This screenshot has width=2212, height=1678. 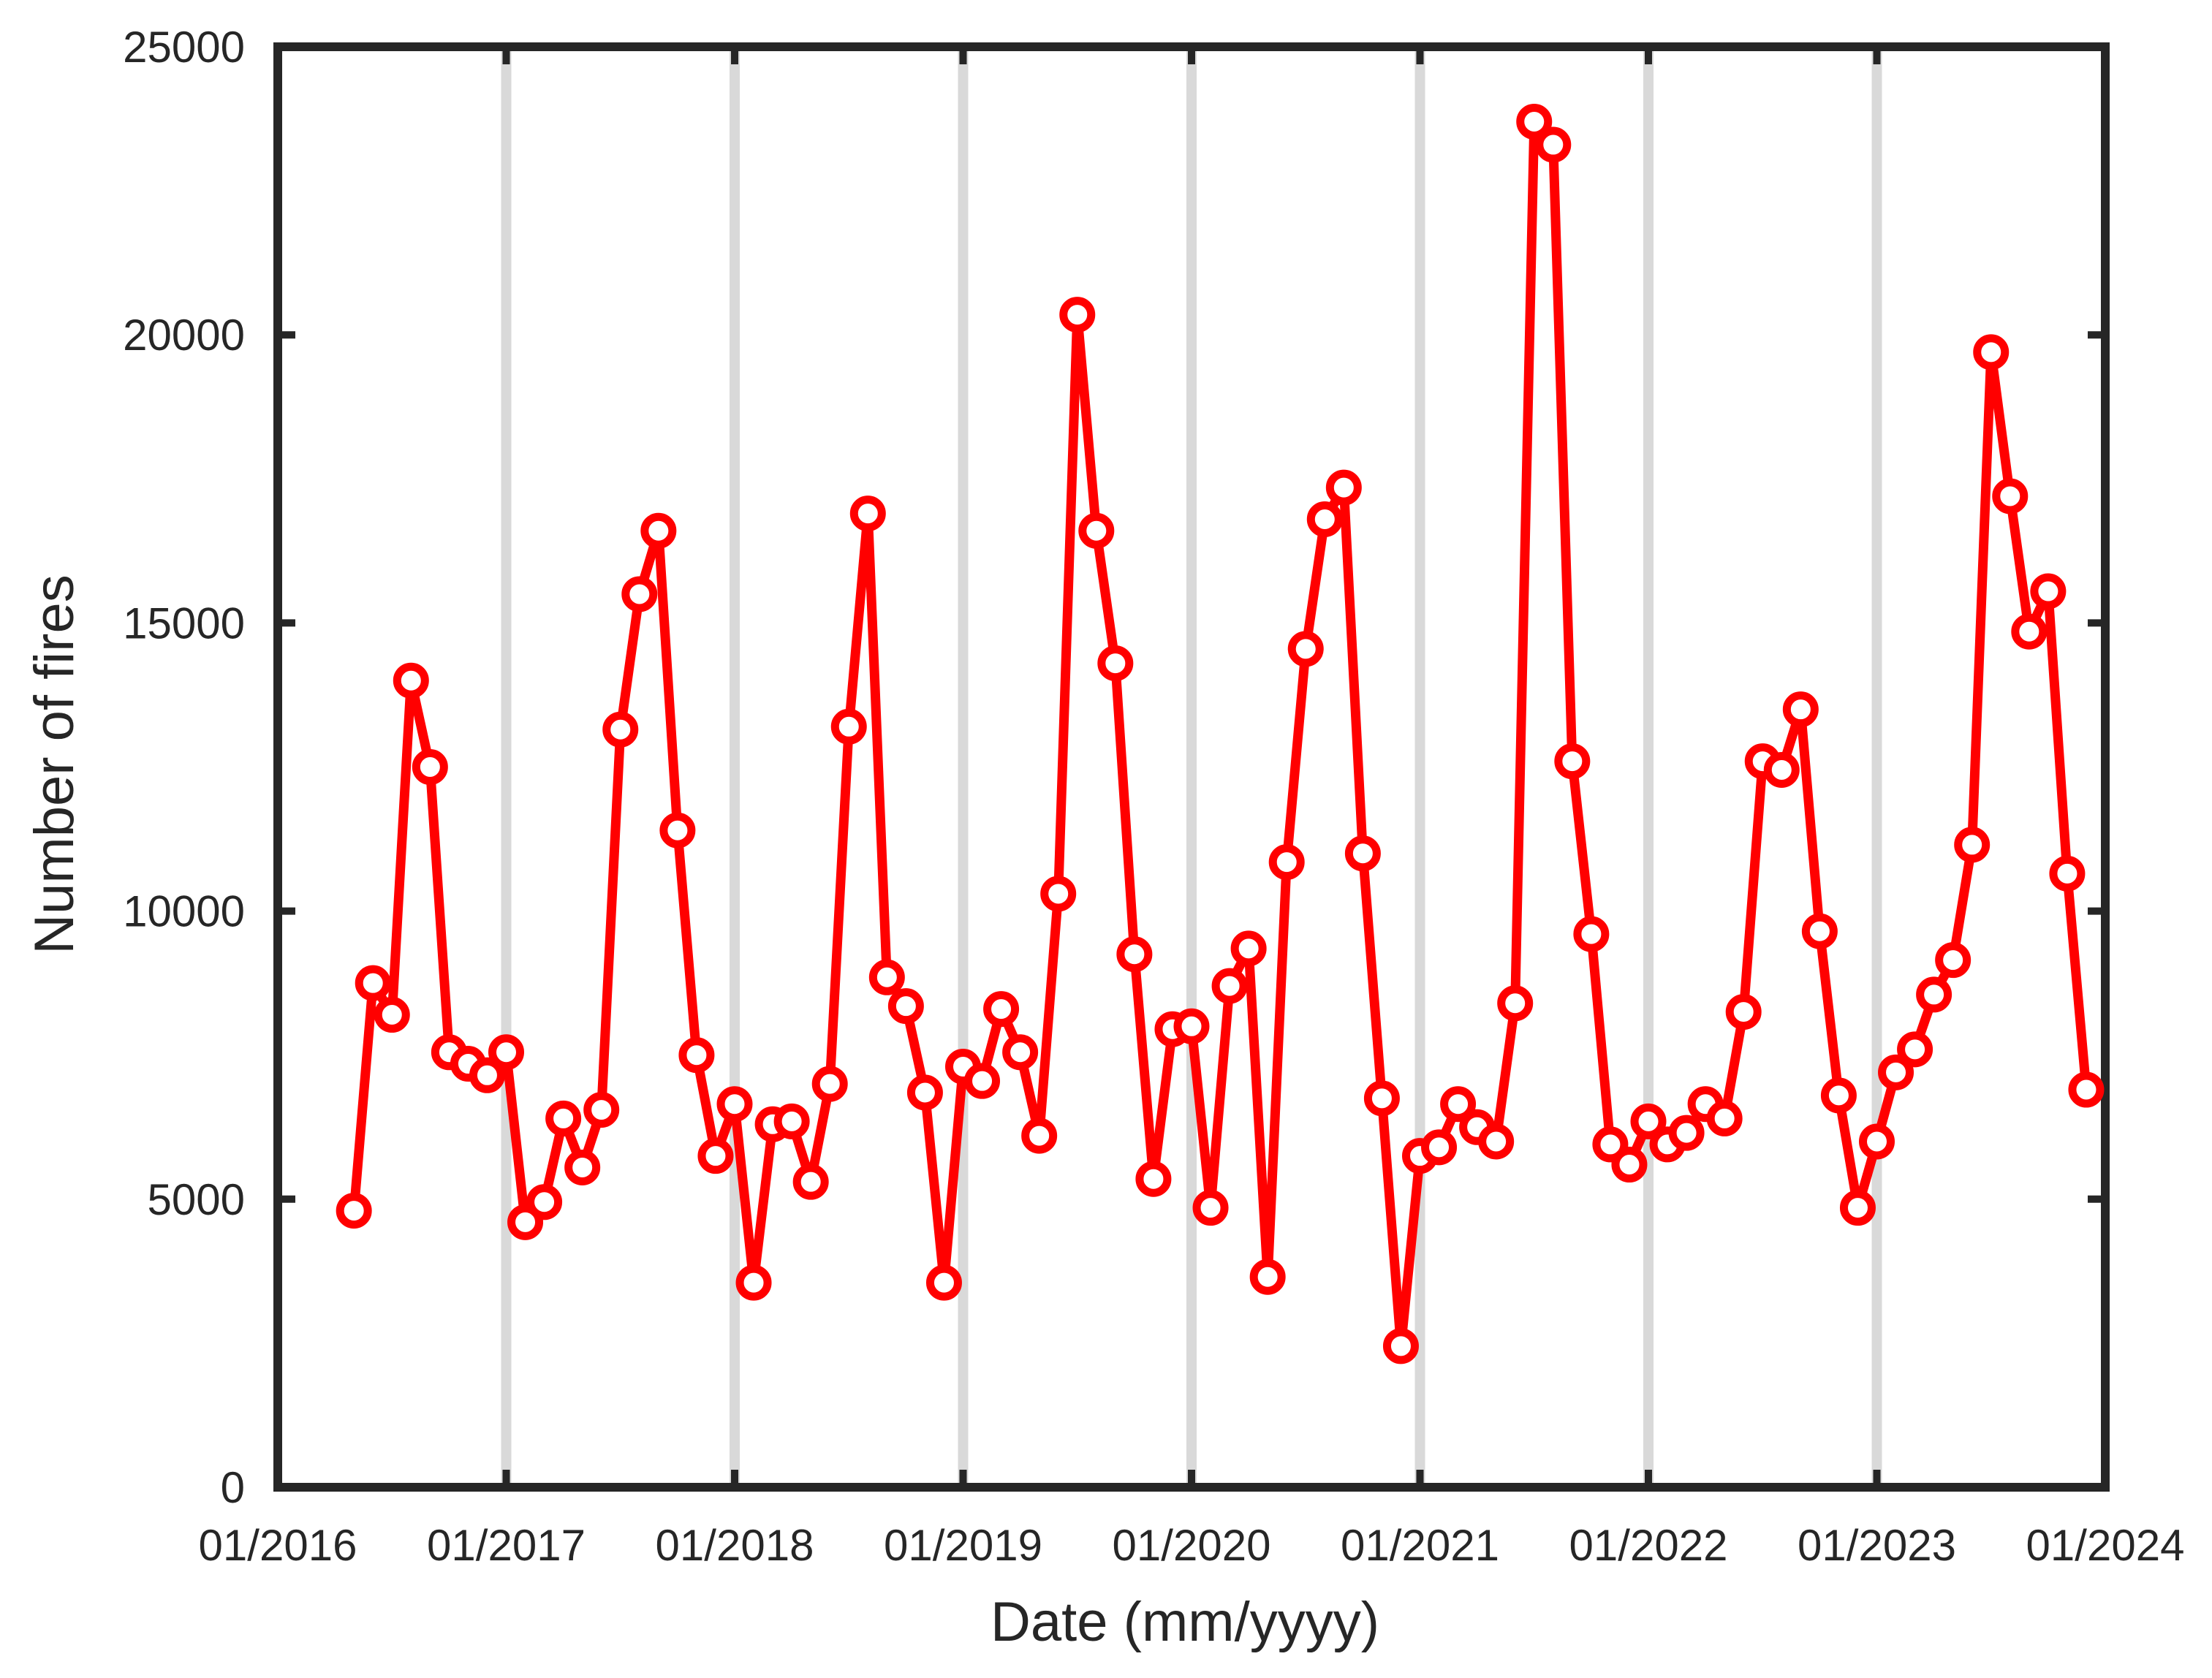 What do you see at coordinates (1192, 1546) in the screenshot?
I see `x-tick-label: 01/2020` at bounding box center [1192, 1546].